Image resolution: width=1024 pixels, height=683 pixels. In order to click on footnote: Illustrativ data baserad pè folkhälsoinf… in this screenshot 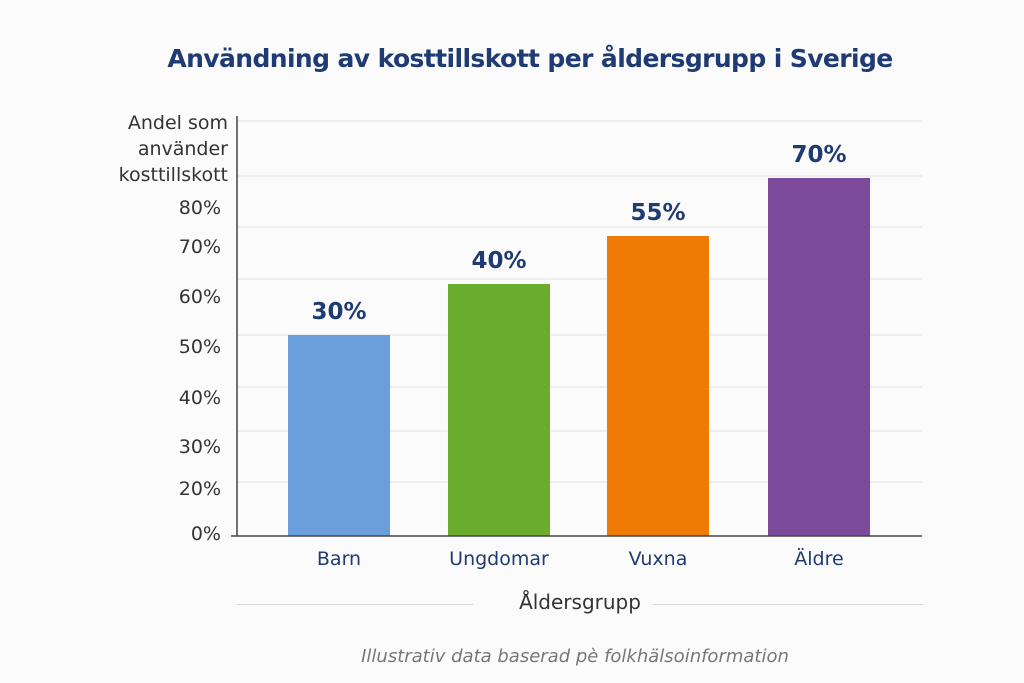, I will do `click(575, 656)`.